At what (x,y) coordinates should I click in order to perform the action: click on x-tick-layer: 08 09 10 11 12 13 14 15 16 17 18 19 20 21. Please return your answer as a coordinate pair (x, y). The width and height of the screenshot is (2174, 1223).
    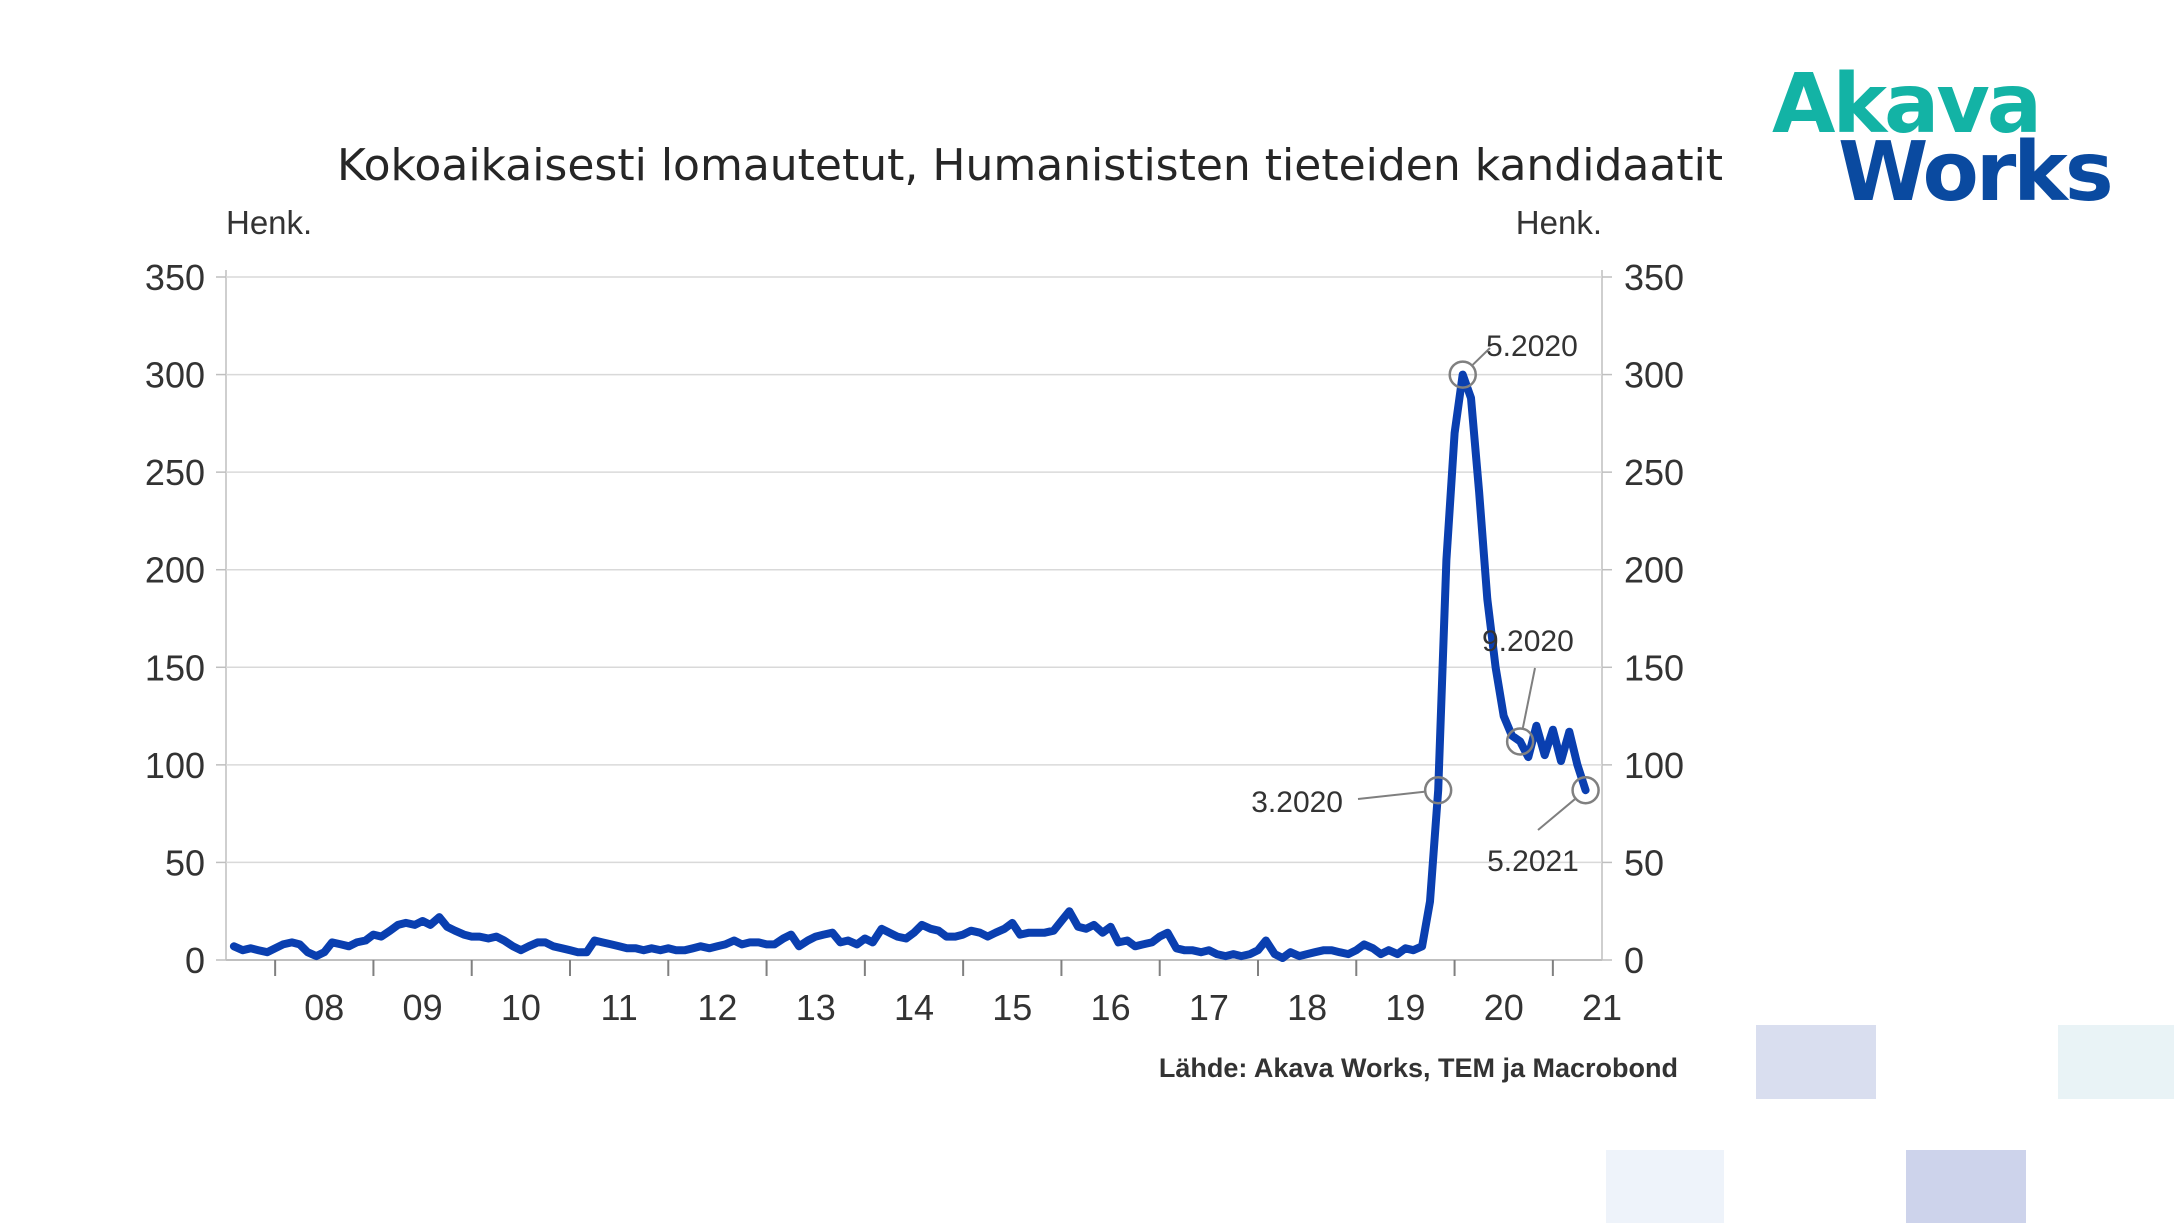
    Looking at the image, I should click on (948, 994).